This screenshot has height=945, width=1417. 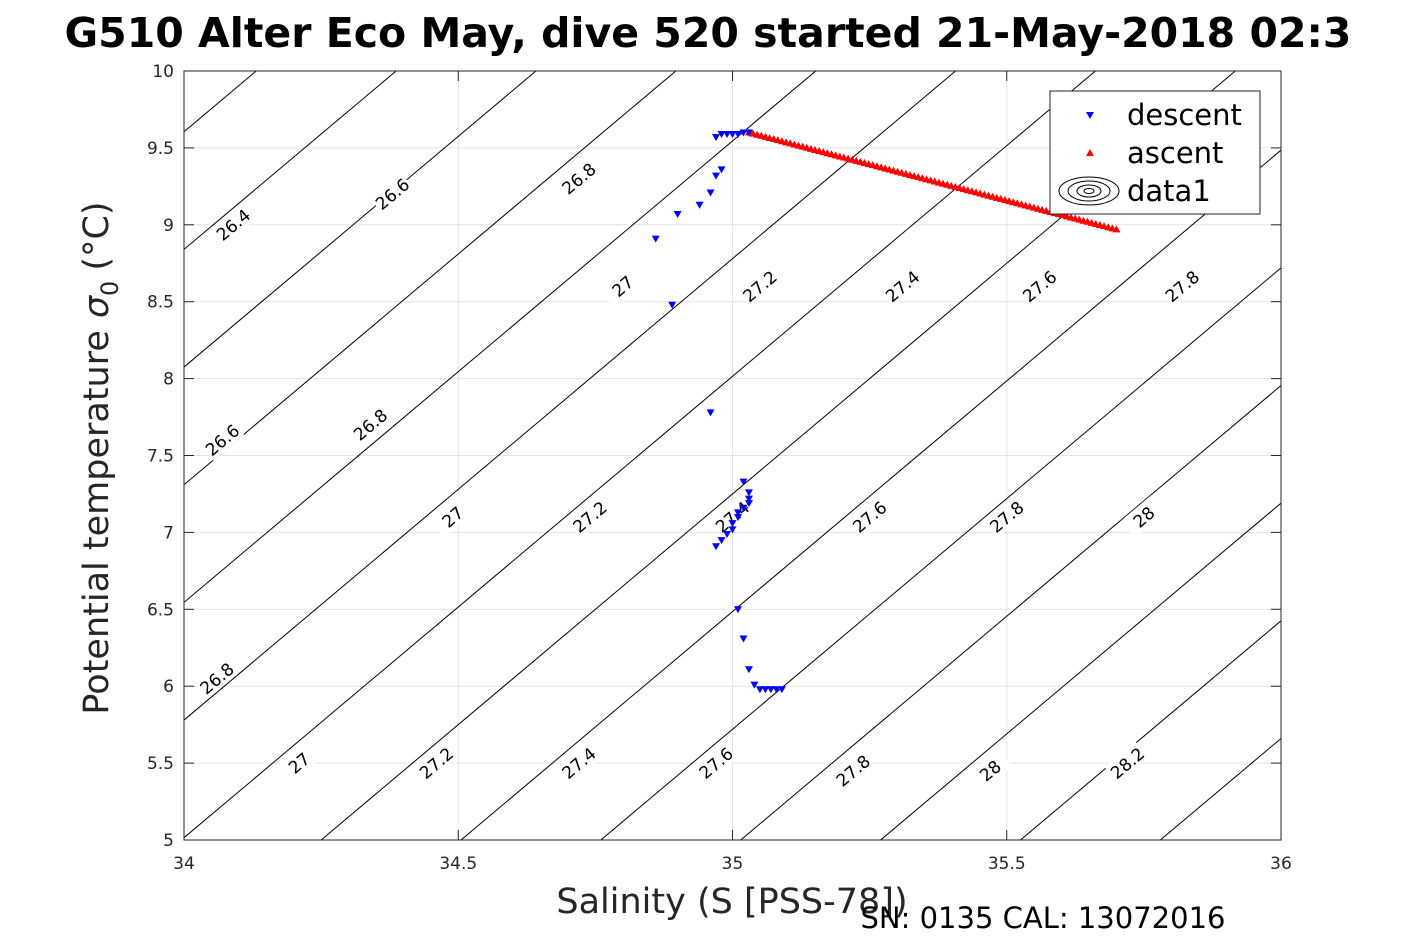 What do you see at coordinates (1175, 153) in the screenshot?
I see `legend-ascent-label: ascent` at bounding box center [1175, 153].